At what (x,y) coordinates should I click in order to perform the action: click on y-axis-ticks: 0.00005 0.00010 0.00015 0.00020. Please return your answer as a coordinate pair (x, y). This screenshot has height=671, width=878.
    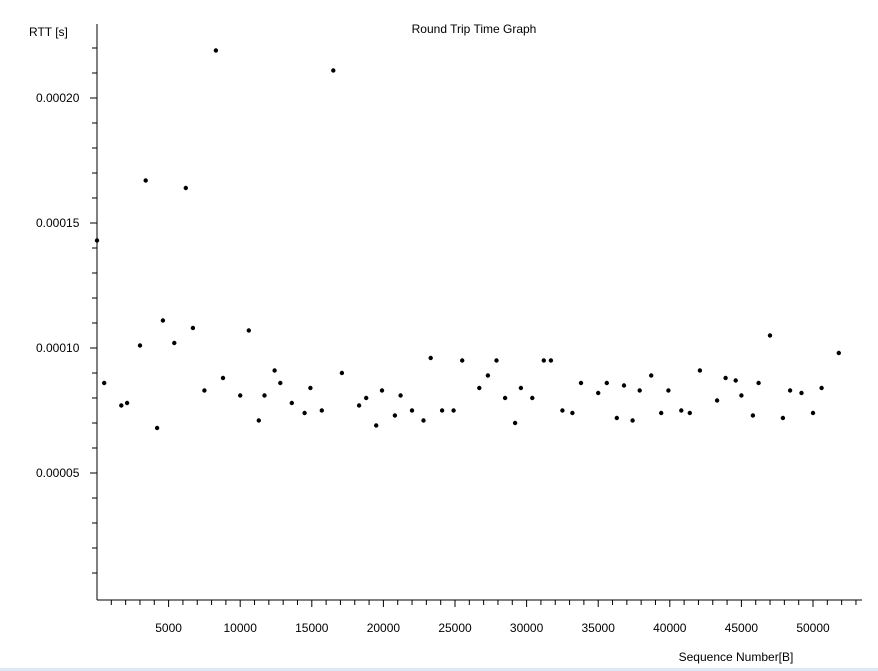
    Looking at the image, I should click on (66, 310).